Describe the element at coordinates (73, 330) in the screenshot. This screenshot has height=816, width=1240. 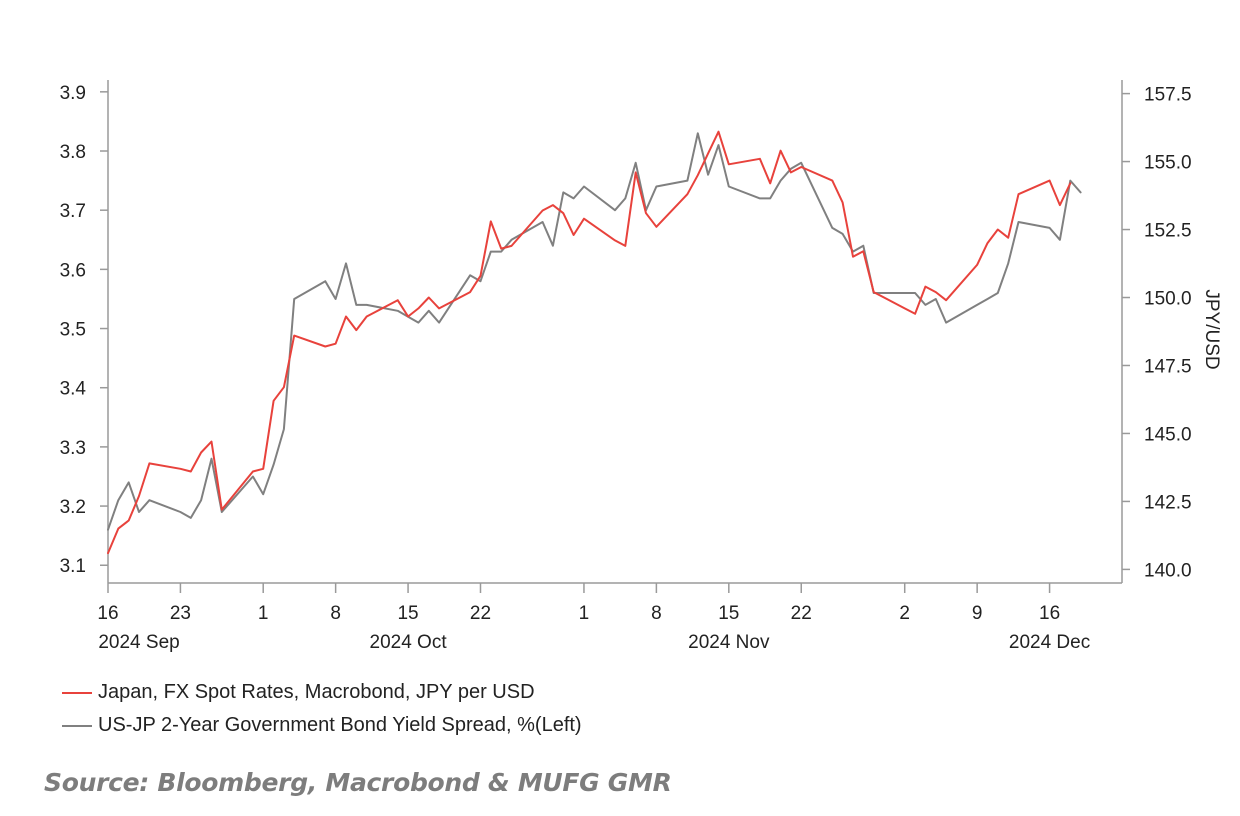
I see `left-tick-label: 3.5` at that location.